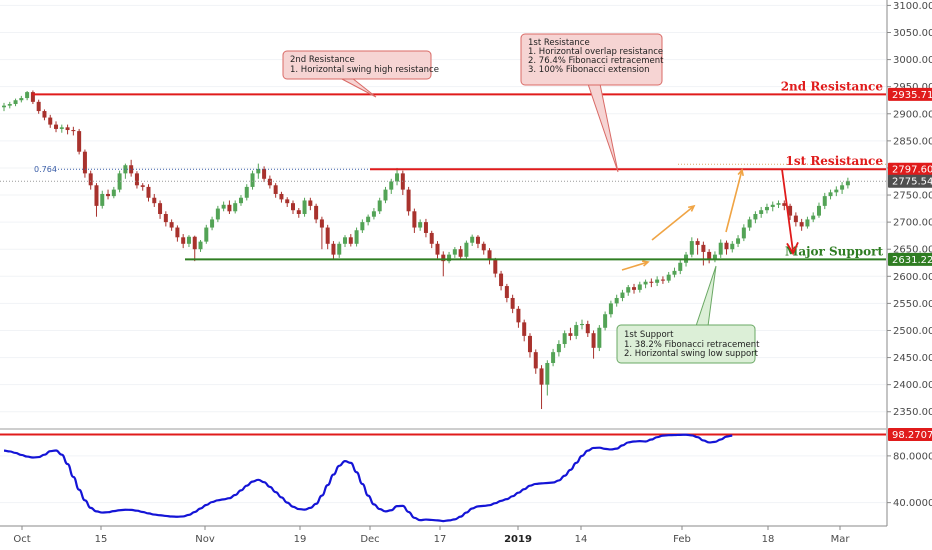 Image resolution: width=932 pixels, height=550 pixels. Describe the element at coordinates (912, 412) in the screenshot. I see `price-tick-label: 2350.00` at that location.